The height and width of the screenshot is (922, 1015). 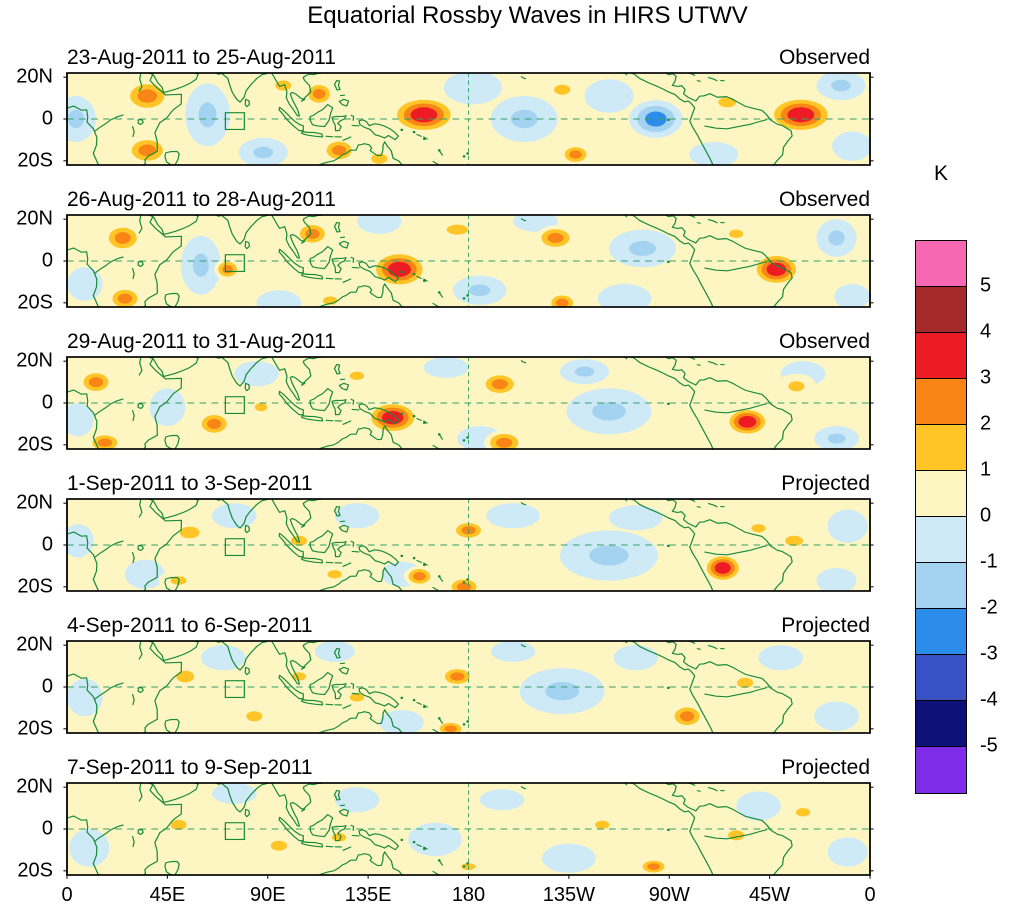 I want to click on colorbar-tick-label: 5, so click(x=986, y=285).